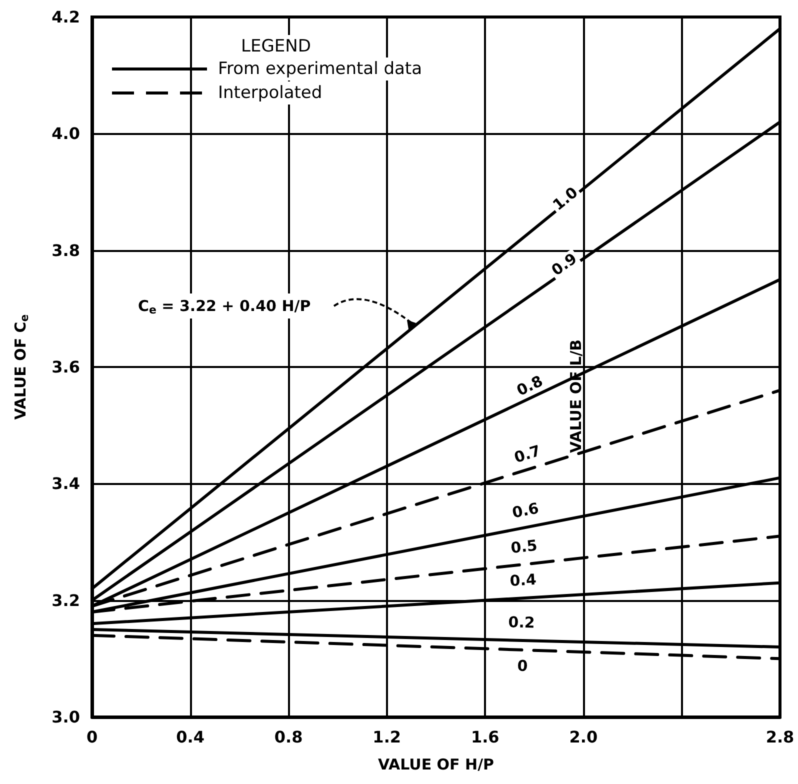  Describe the element at coordinates (66, 600) in the screenshot. I see `y-tick-label: 3.2` at that location.